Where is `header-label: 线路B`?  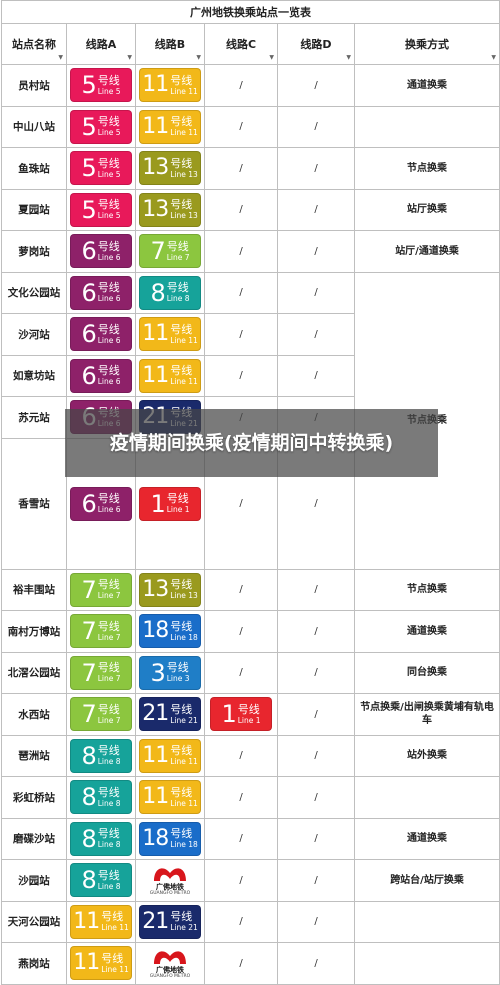 header-label: 线路B is located at coordinates (170, 44).